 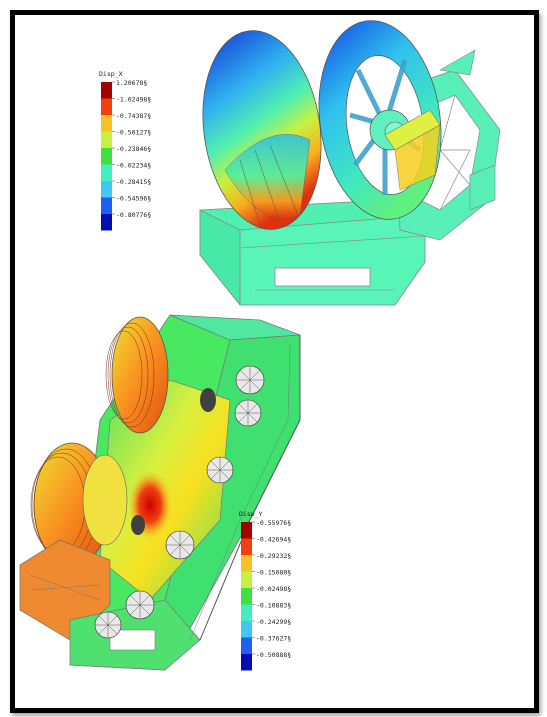 I want to click on legend_top-title: Disp_X, so click(x=111, y=74).